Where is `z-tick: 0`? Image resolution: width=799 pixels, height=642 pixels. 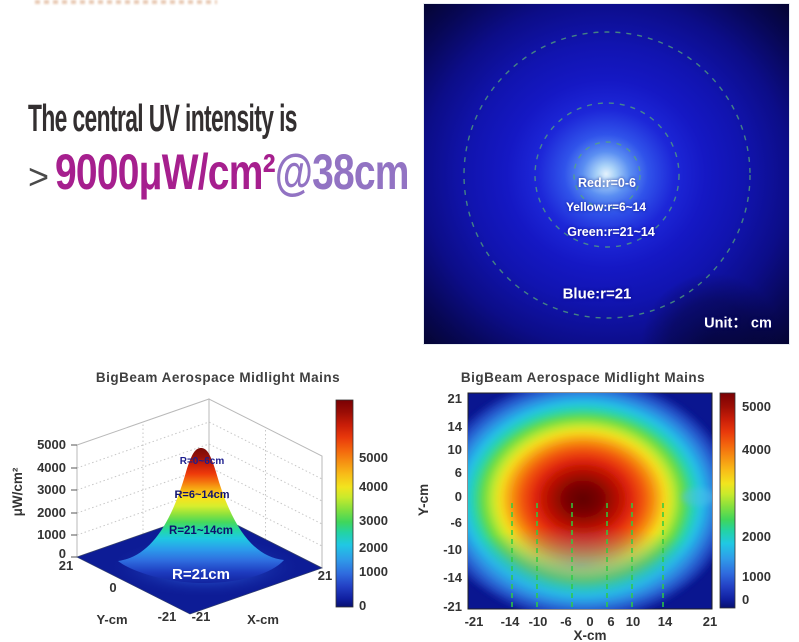
z-tick: 0 is located at coordinates (62, 553).